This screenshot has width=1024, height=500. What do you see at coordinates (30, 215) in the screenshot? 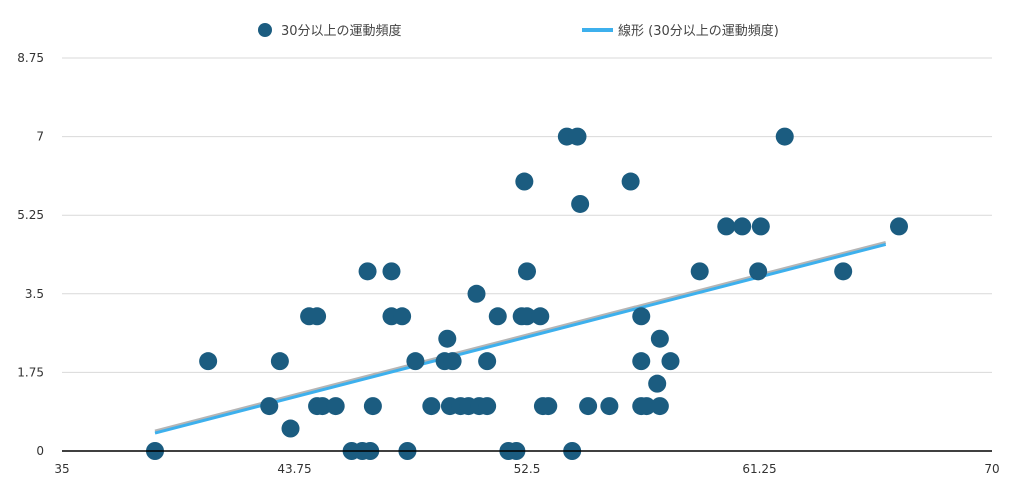
I see `y-tick-label: 5.25` at bounding box center [30, 215].